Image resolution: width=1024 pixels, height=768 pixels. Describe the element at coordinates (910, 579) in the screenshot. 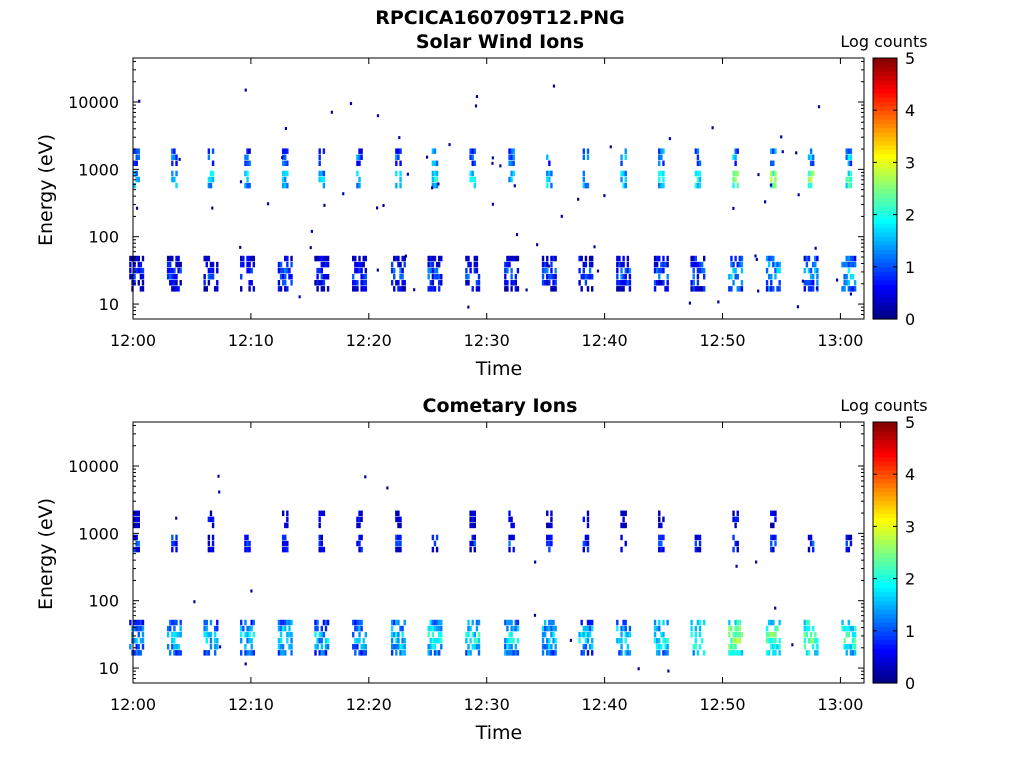

I see `colorbar-tick-label: 2` at that location.